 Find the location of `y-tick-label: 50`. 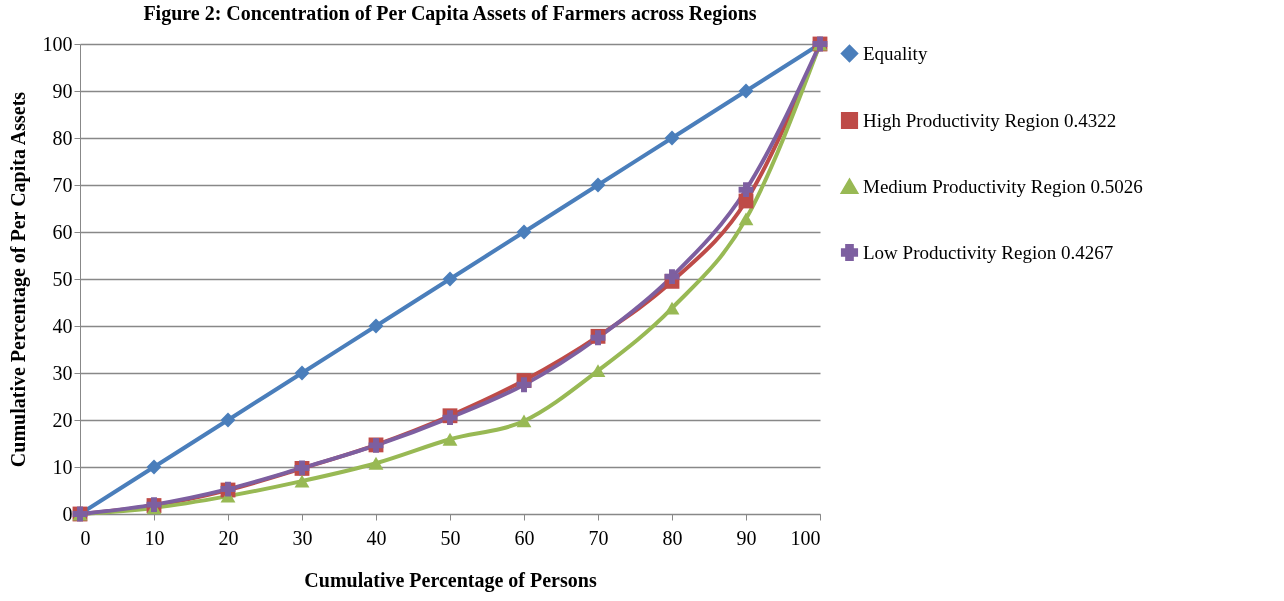

y-tick-label: 50 is located at coordinates (62, 278).